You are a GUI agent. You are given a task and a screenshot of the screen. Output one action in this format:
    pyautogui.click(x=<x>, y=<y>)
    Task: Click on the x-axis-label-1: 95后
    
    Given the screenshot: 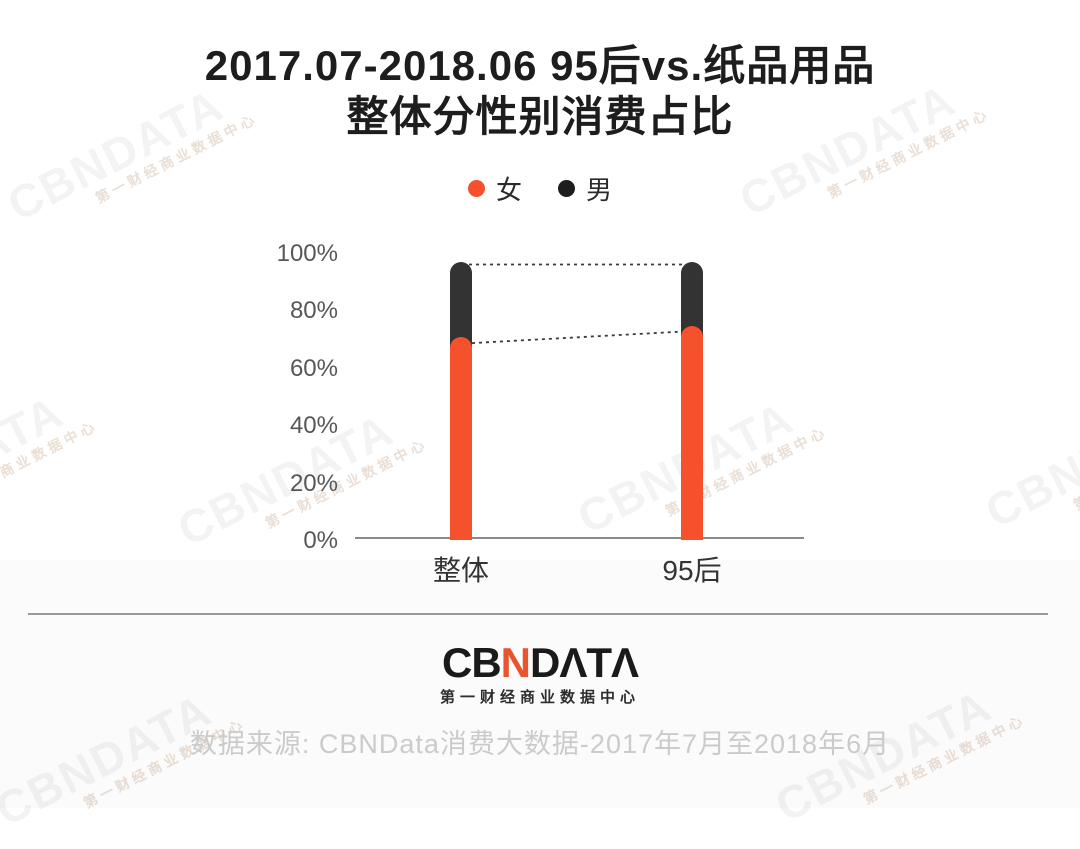 What is the action you would take?
    pyautogui.click(x=692, y=570)
    